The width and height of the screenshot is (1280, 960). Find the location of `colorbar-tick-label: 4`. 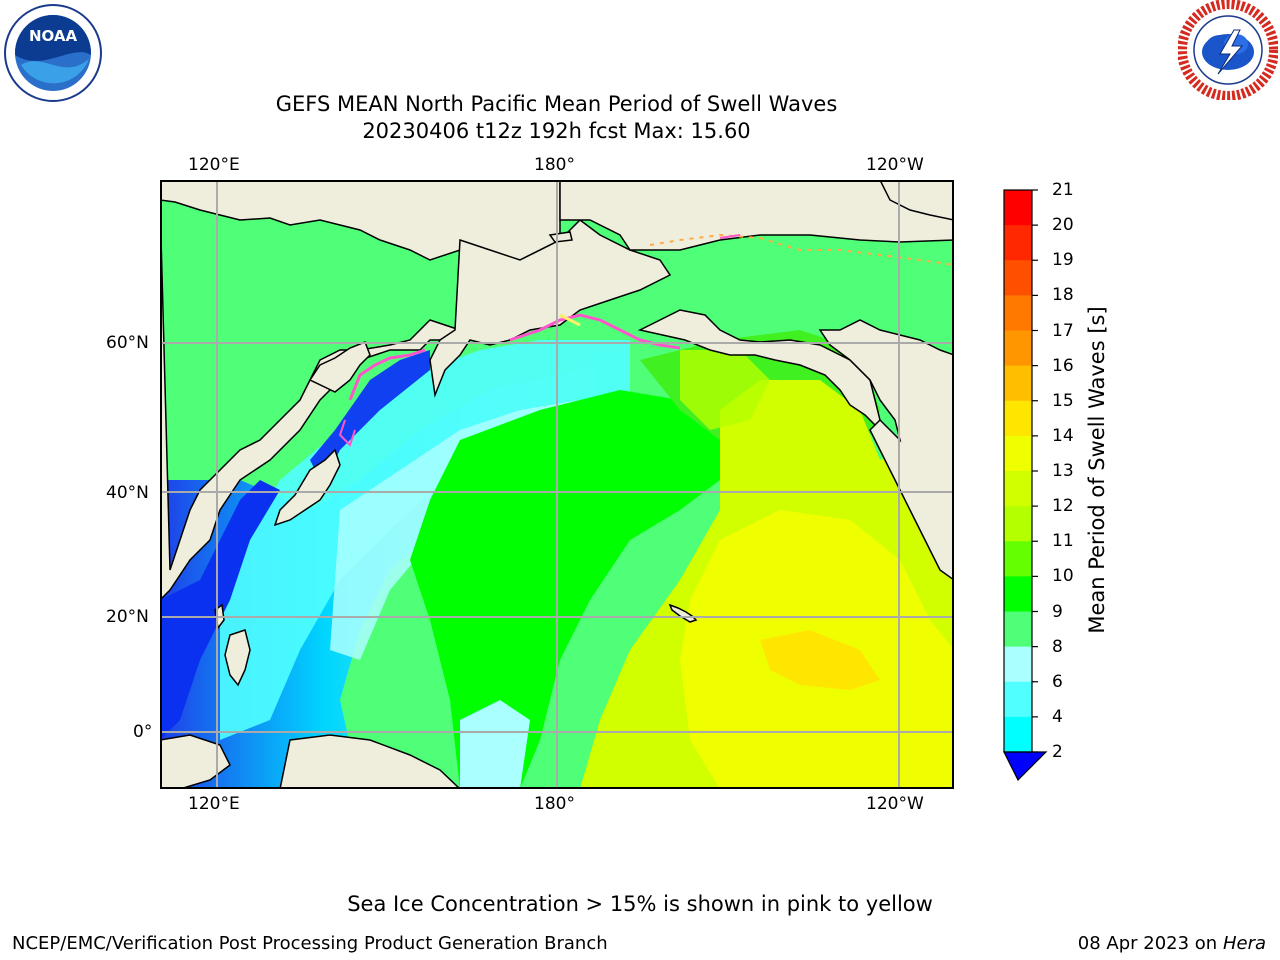

colorbar-tick-label: 4 is located at coordinates (1057, 716).